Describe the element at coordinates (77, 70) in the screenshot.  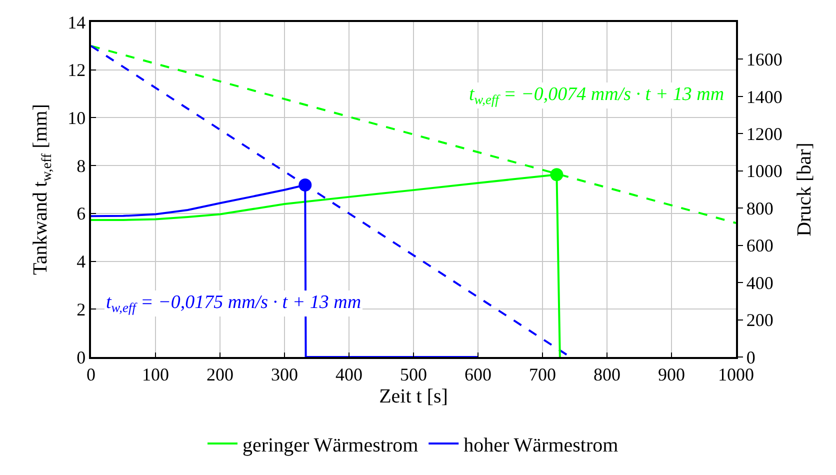
I see `y-tick-label: 12` at that location.